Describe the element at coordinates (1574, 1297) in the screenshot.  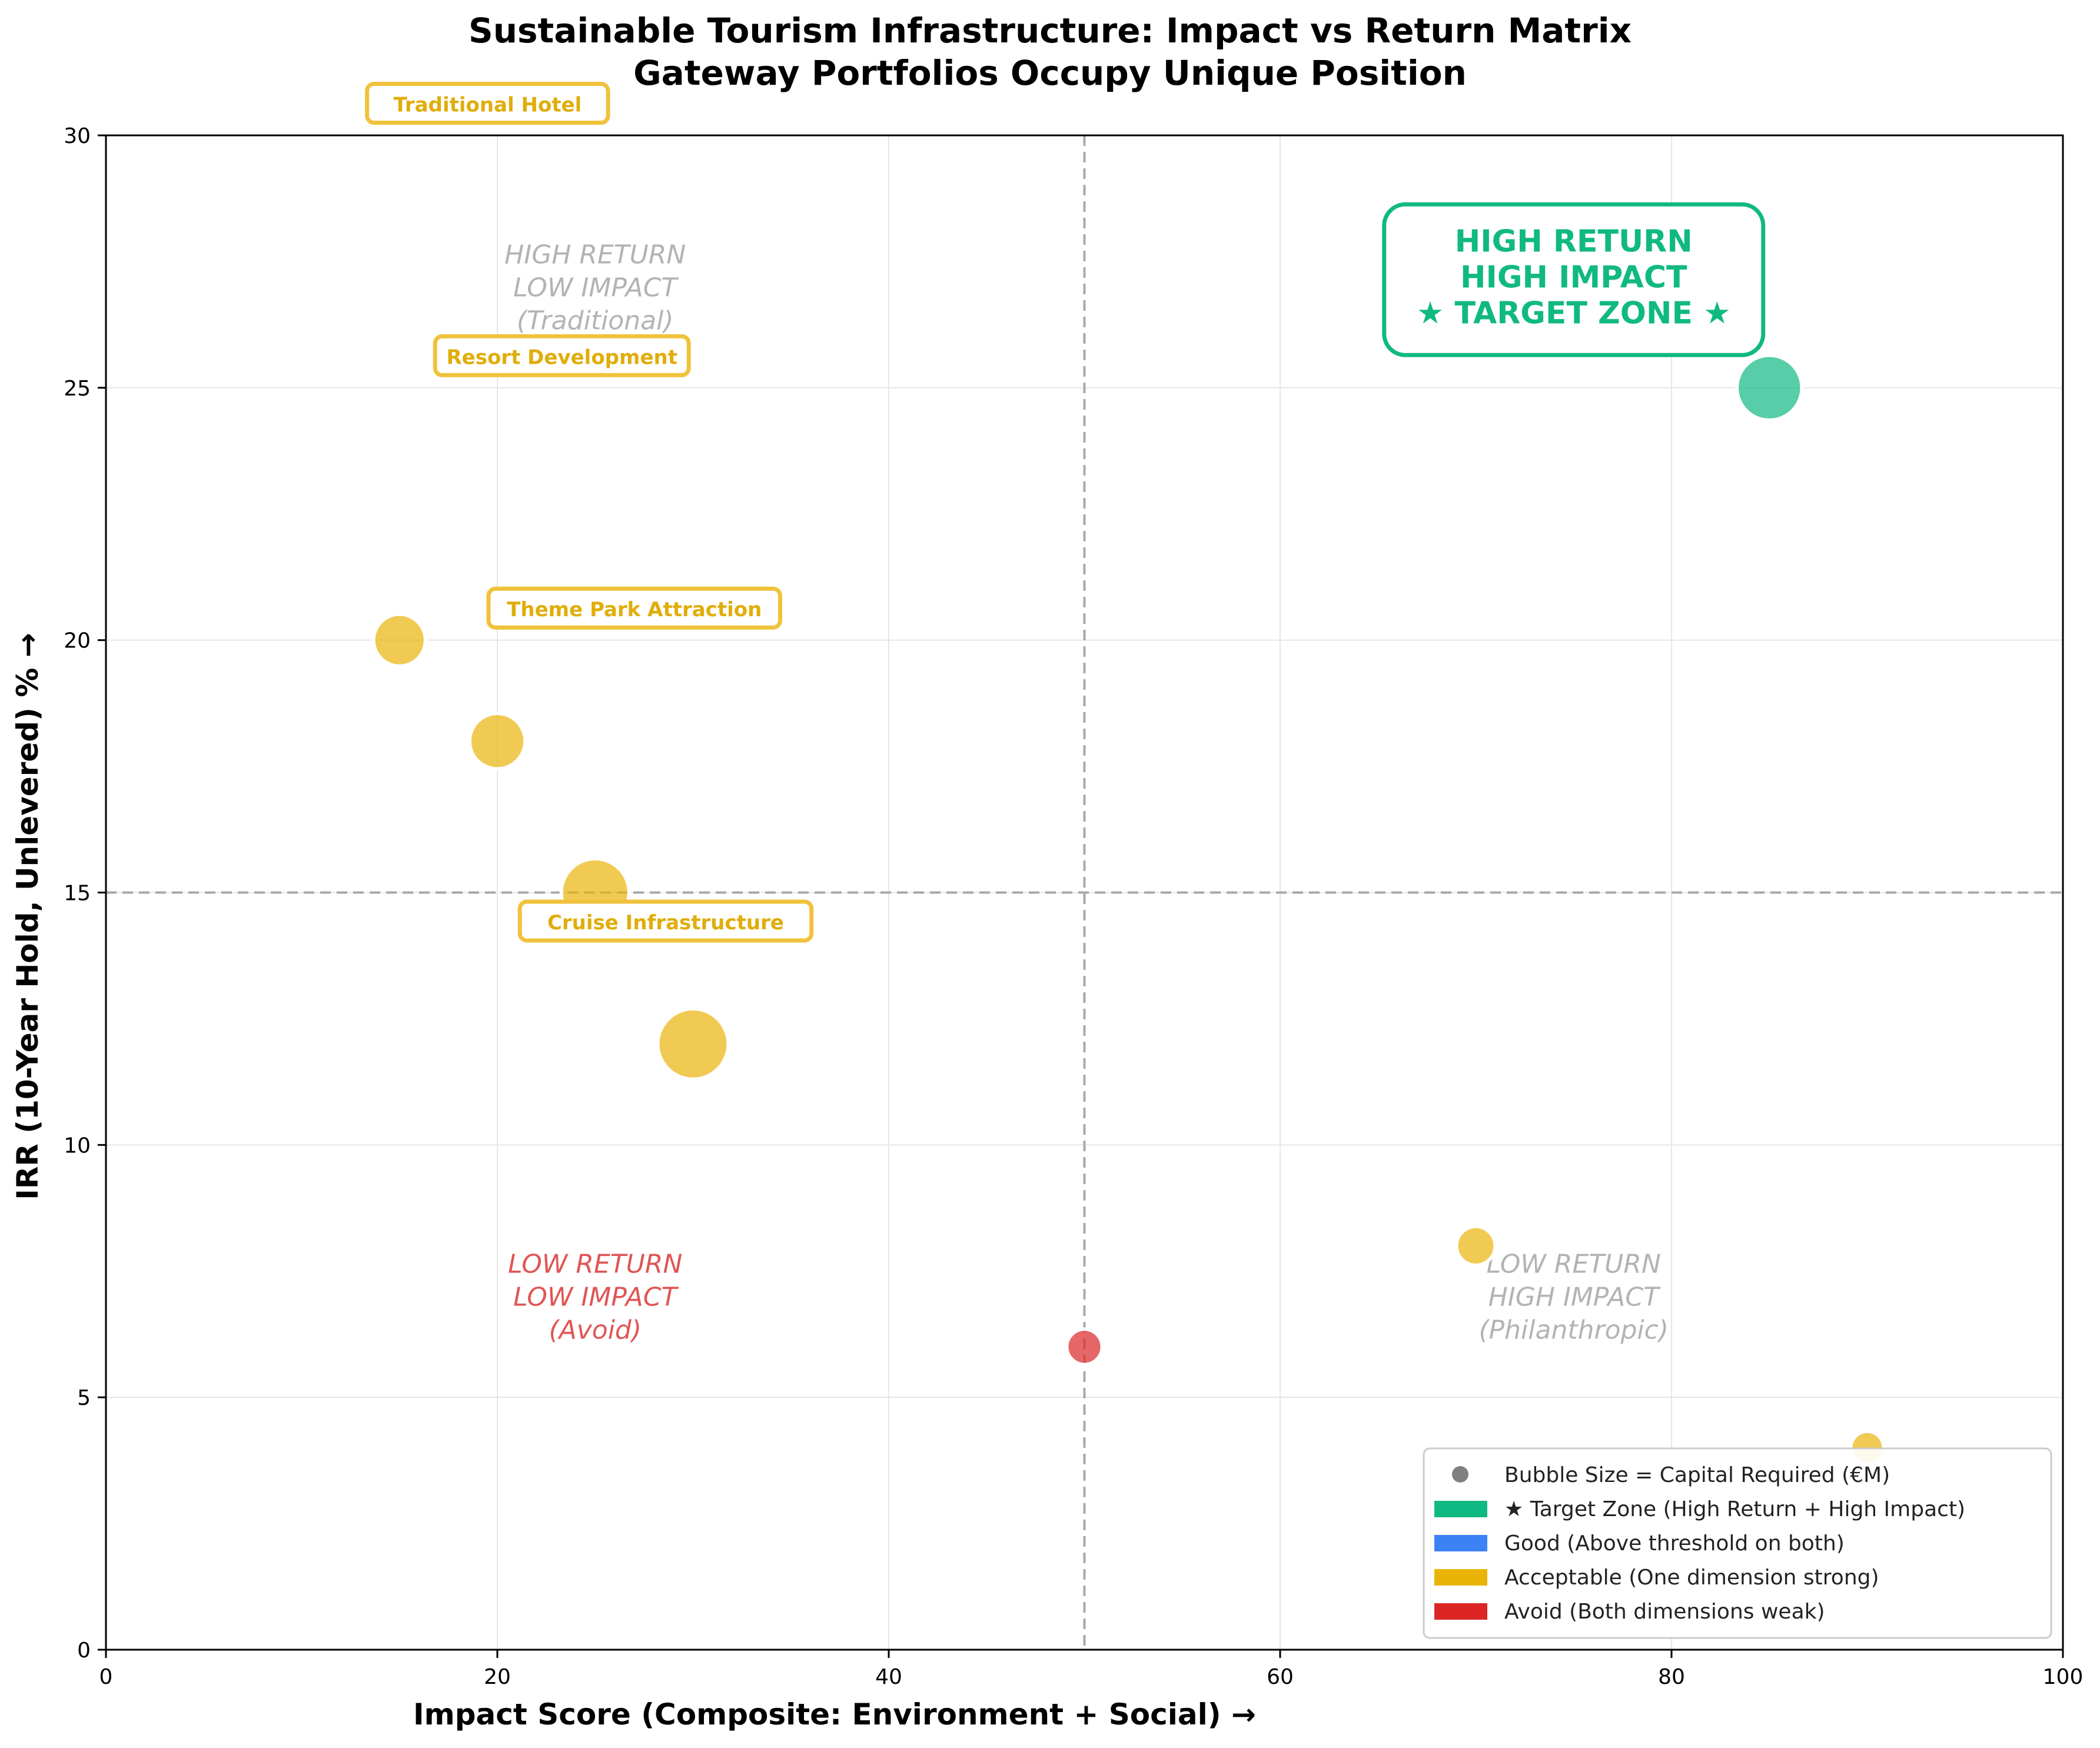
I see `quadrant-label-line: HIGH IMPACT` at that location.